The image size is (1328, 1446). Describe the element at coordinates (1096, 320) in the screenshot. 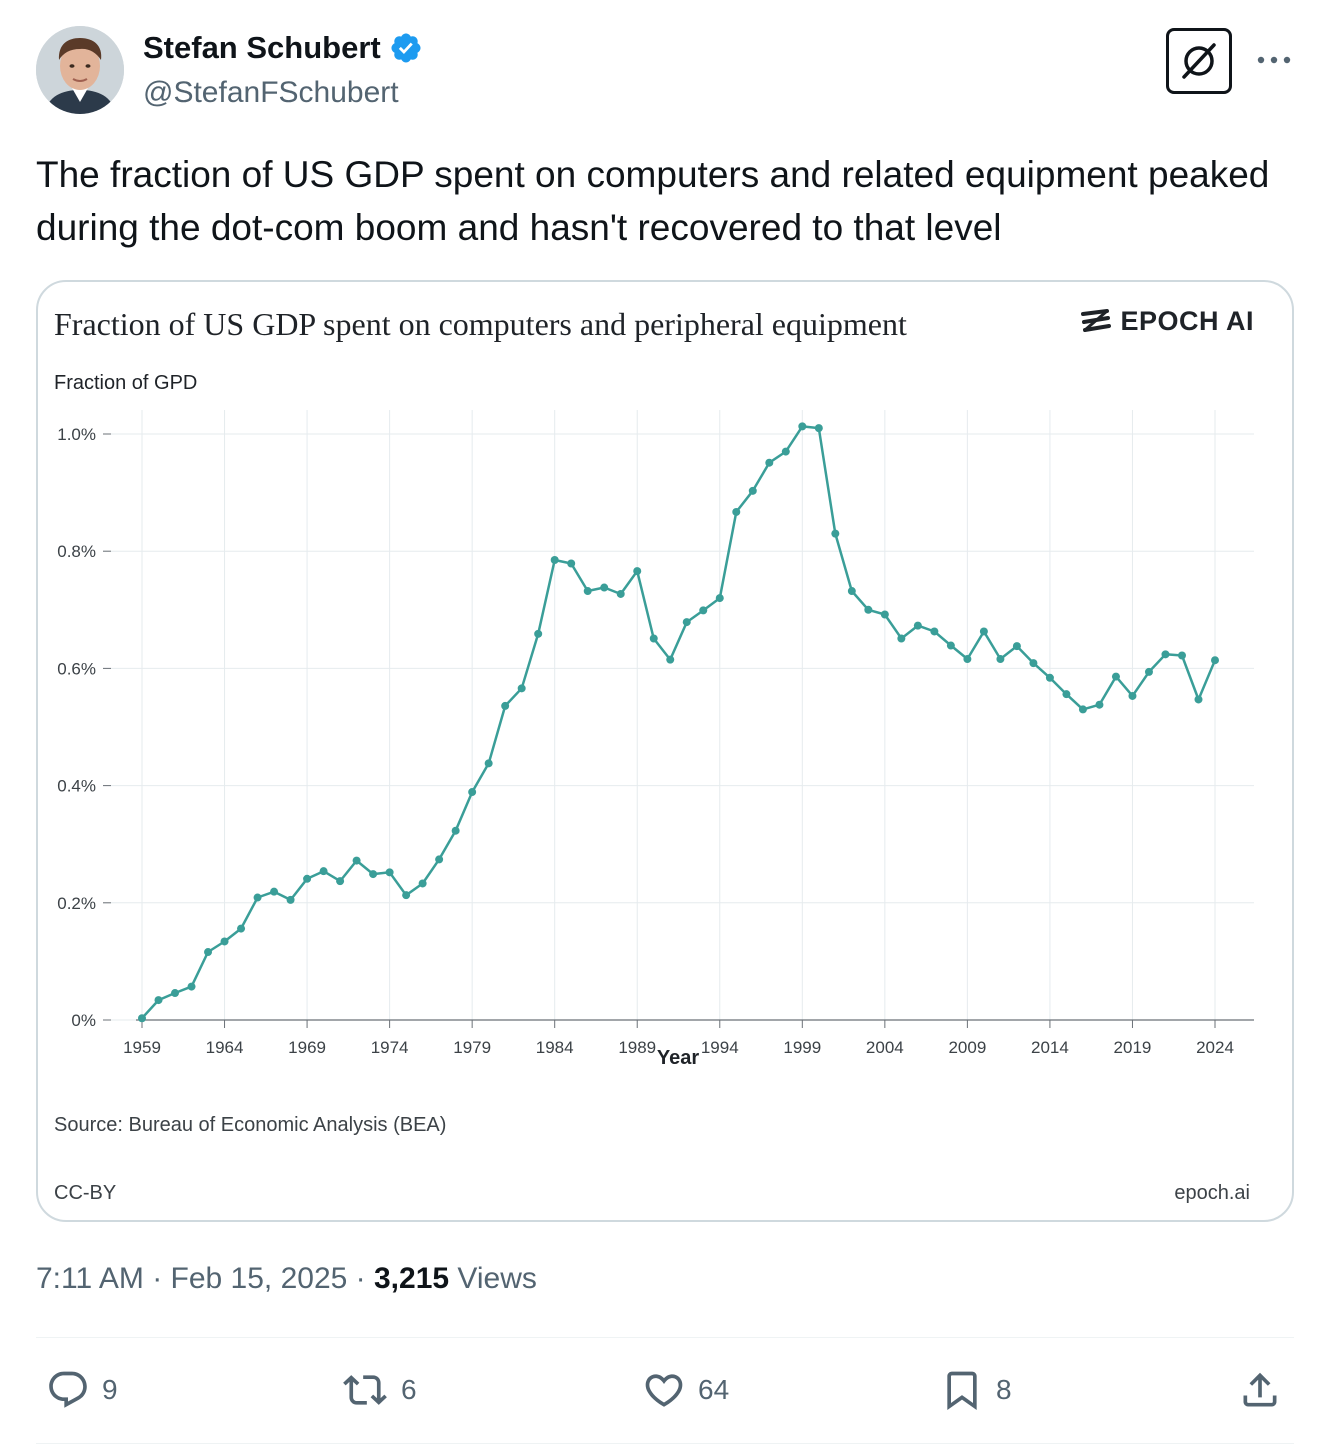

I see `epoch-logo-icon` at that location.